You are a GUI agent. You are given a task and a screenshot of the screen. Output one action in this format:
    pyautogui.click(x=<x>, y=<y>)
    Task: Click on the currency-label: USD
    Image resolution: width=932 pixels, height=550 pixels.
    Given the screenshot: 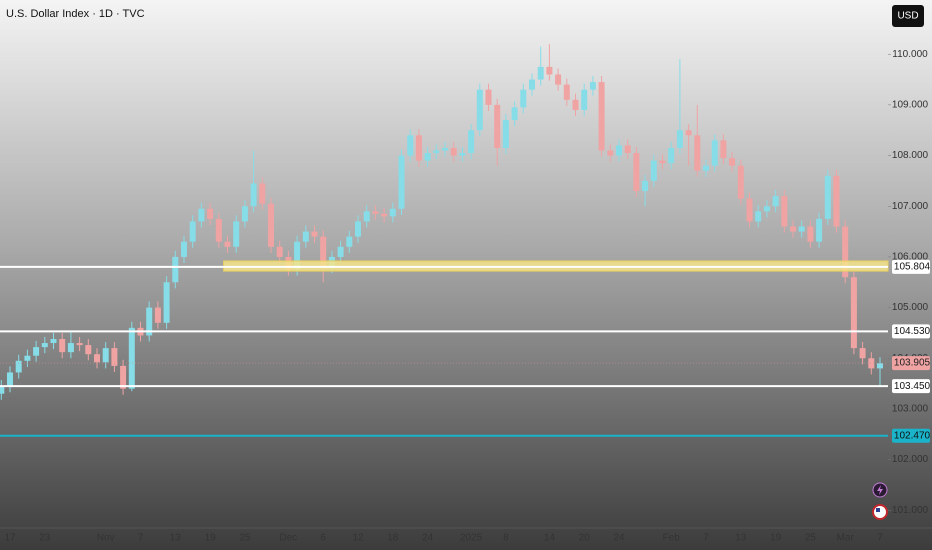 What is the action you would take?
    pyautogui.click(x=907, y=16)
    